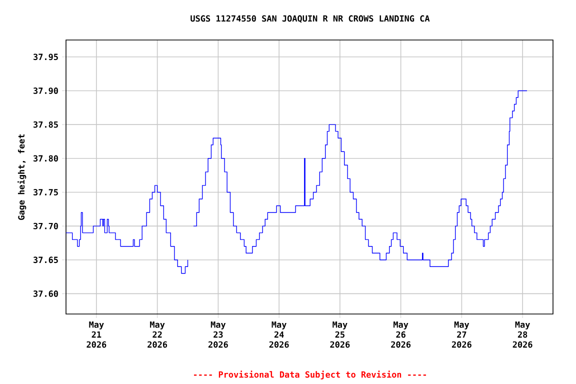  I want to click on y-tick-label: 37.65, so click(46, 260).